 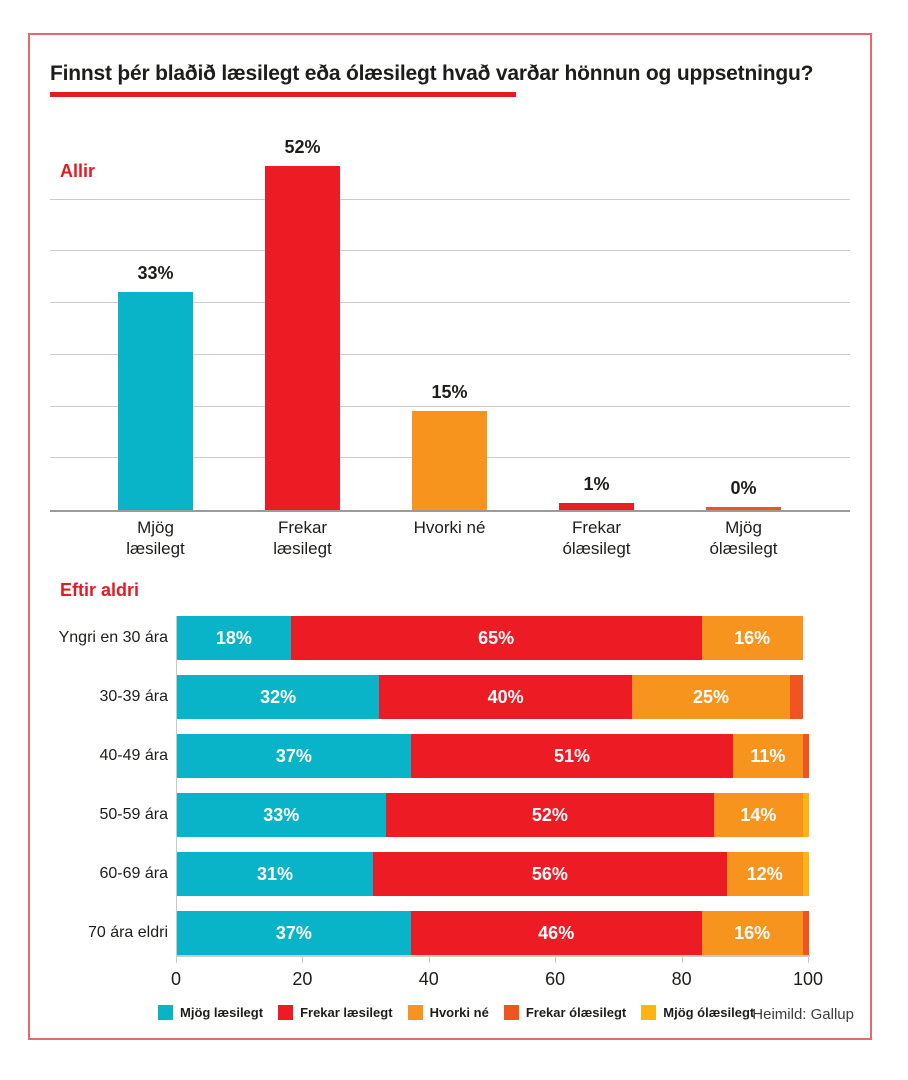 I want to click on bar-value-label: 52%, so click(x=302, y=147).